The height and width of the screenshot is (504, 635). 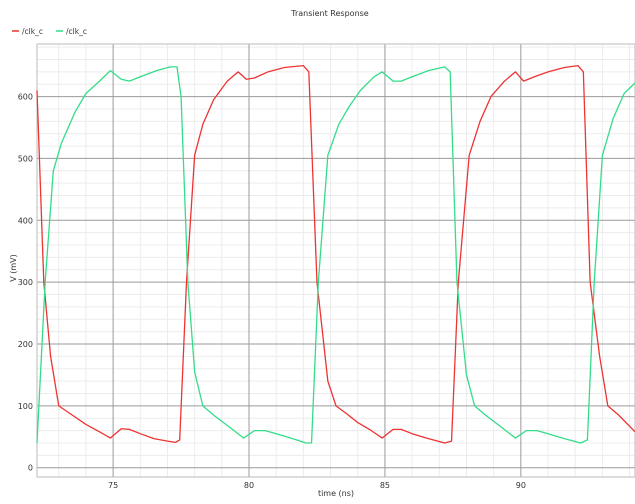 I want to click on chart-title: Transient Response, so click(x=329, y=13).